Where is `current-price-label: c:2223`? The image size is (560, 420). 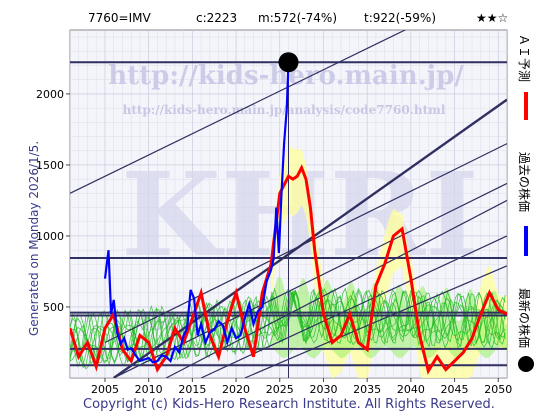
current-price-label: c:2223 is located at coordinates (216, 18).